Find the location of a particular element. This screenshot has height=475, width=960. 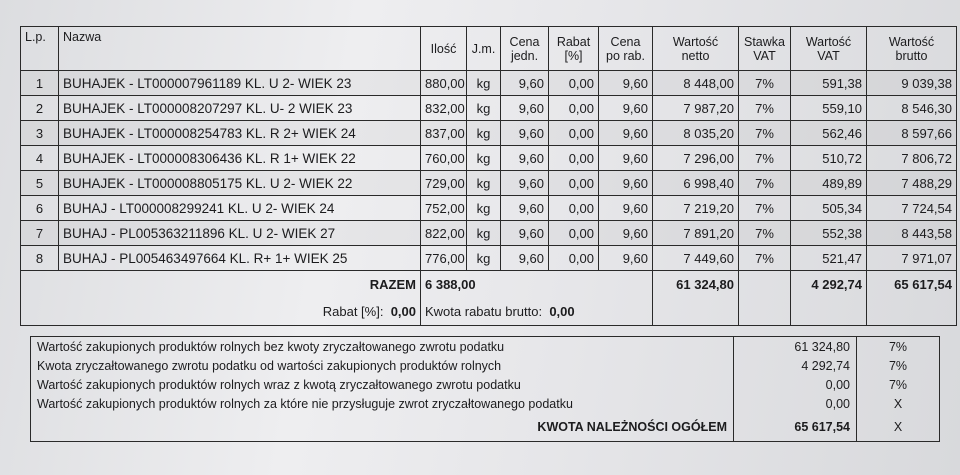

cell-vat: 552,38 is located at coordinates (828, 233).